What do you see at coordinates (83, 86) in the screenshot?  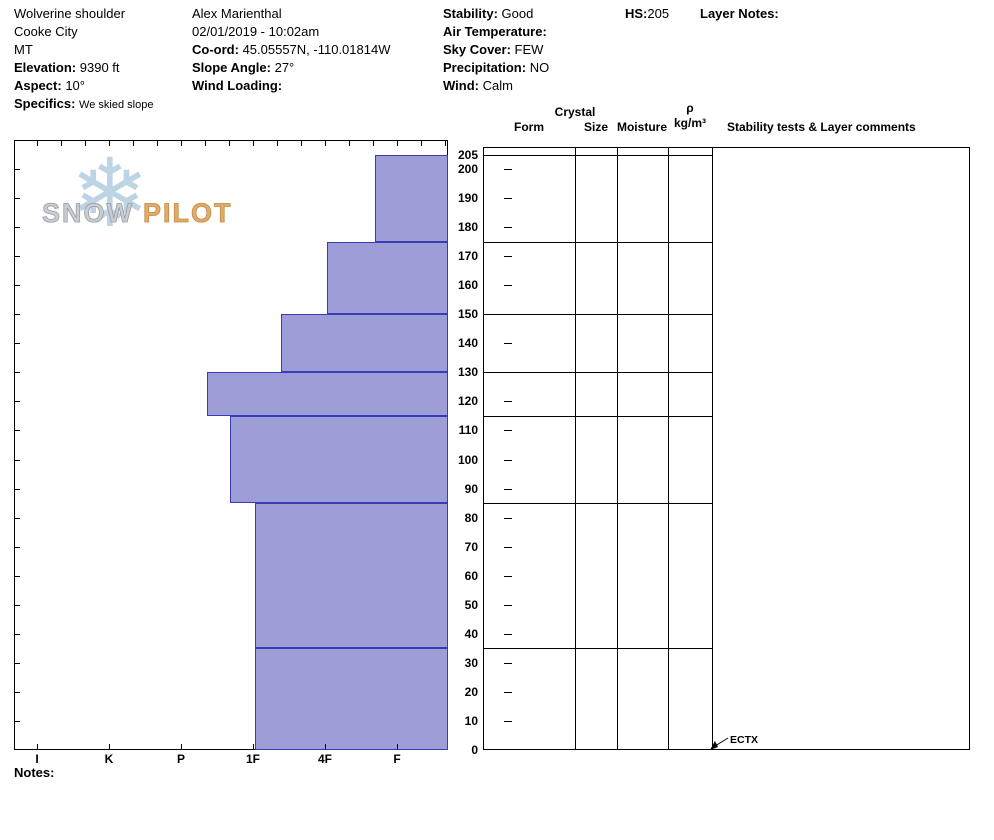 I see `aspect-row: Aspect: 10°` at bounding box center [83, 86].